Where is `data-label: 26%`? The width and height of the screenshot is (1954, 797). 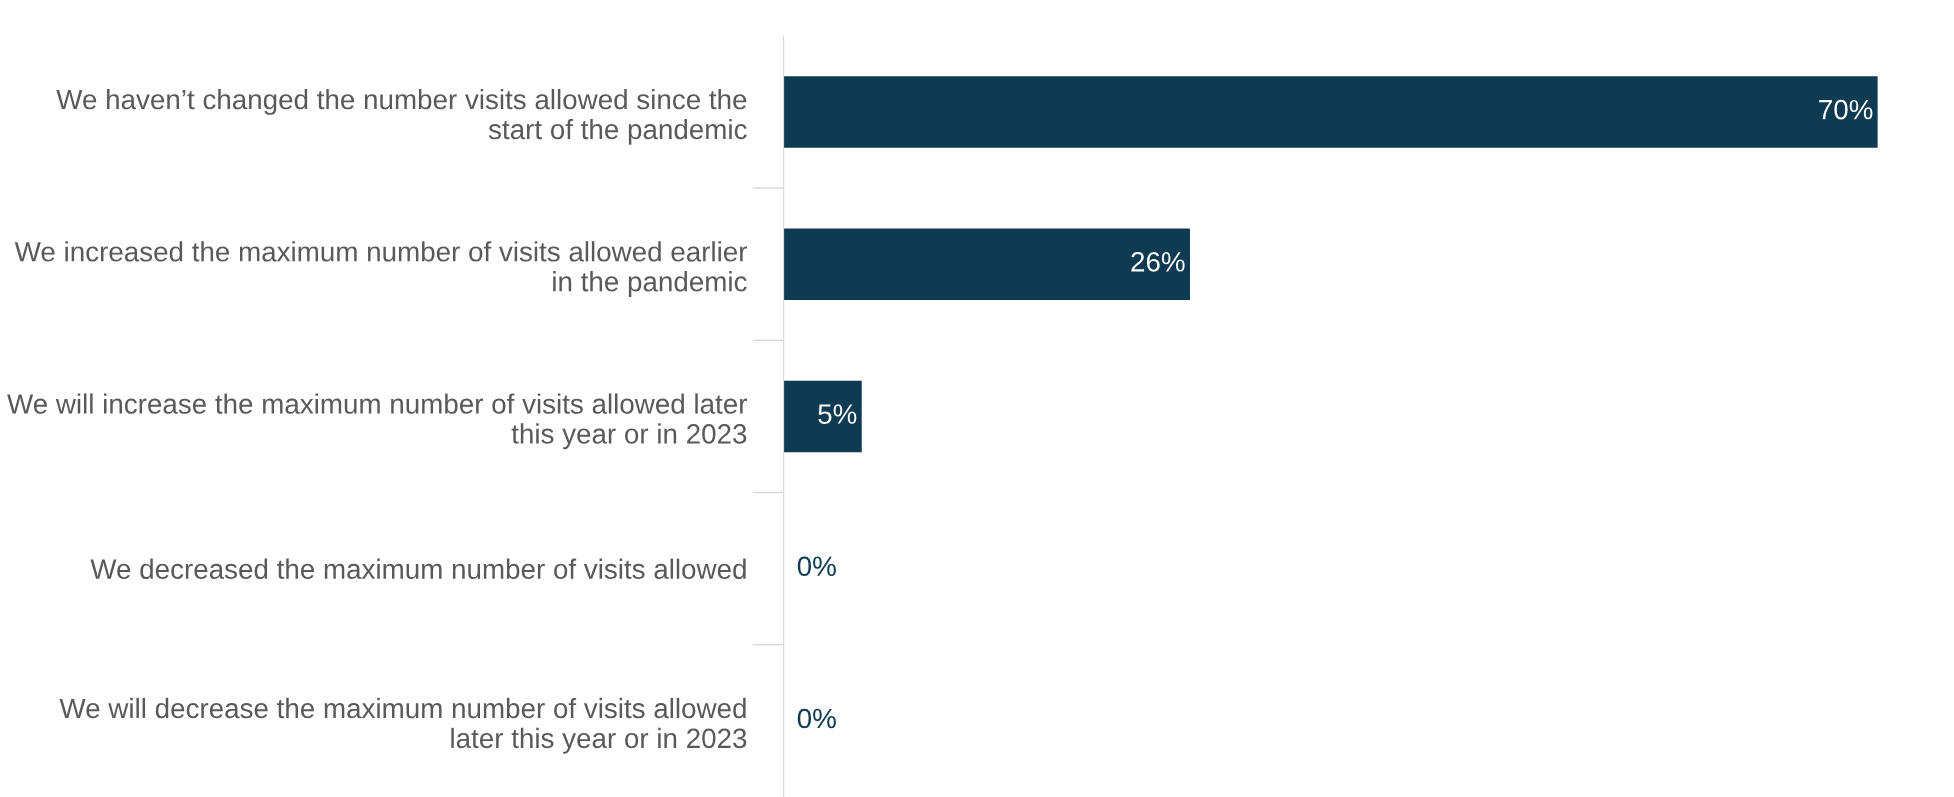 data-label: 26% is located at coordinates (1158, 261).